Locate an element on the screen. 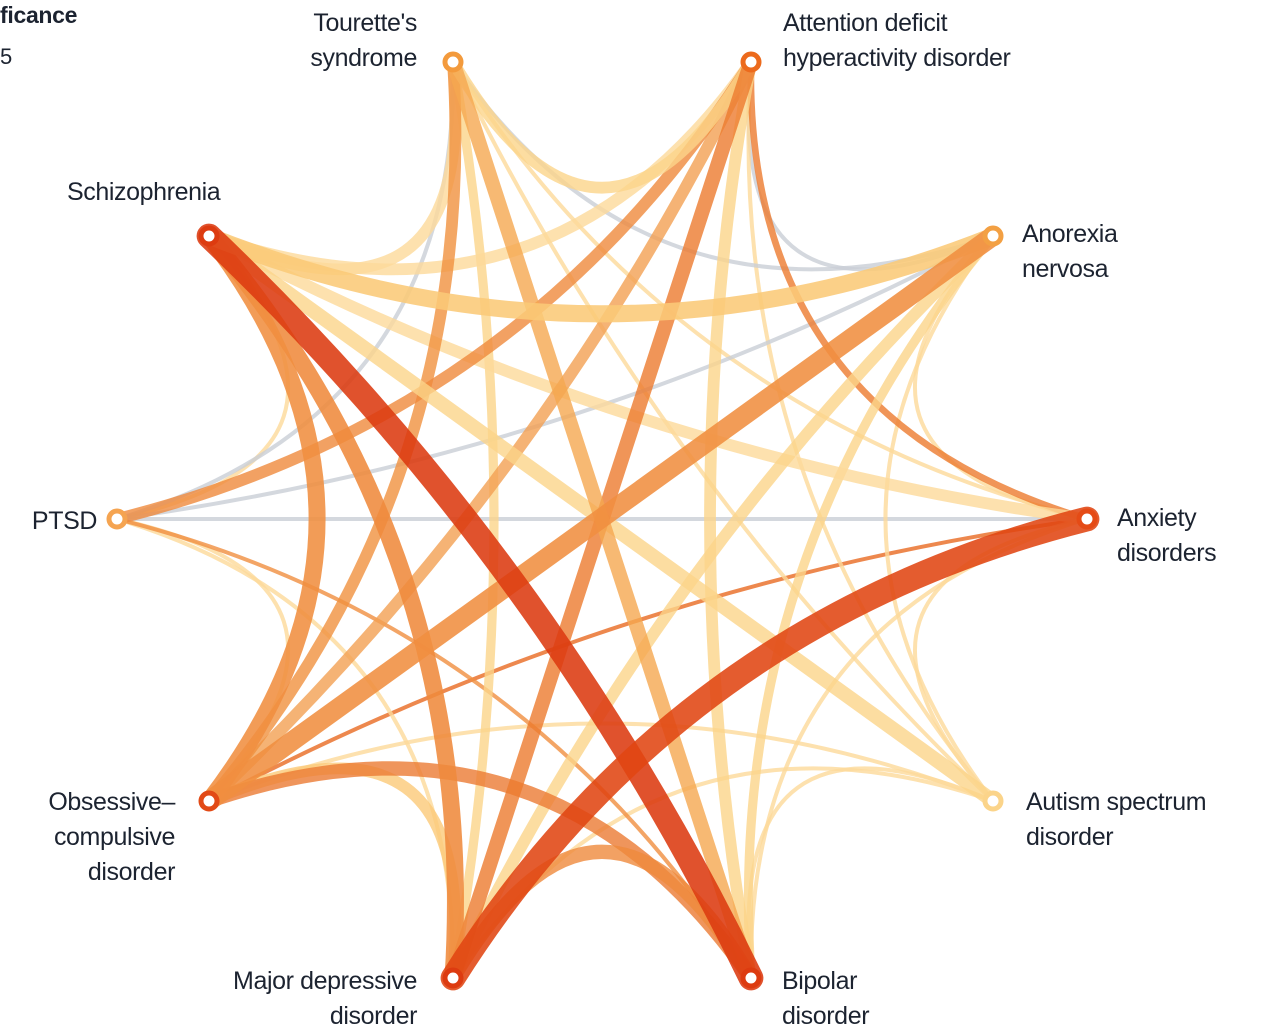 Image resolution: width=1285 pixels, height=1034 pixels. label-bipolar: Bipolar disorder is located at coordinates (826, 998).